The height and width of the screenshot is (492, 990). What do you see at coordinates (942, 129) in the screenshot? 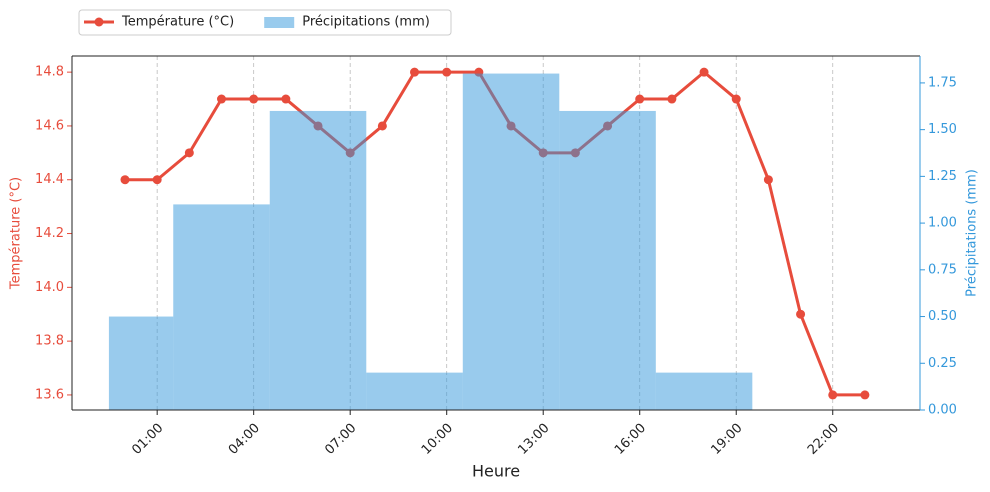
I see `y2-tick-label: 1.50` at bounding box center [942, 129].